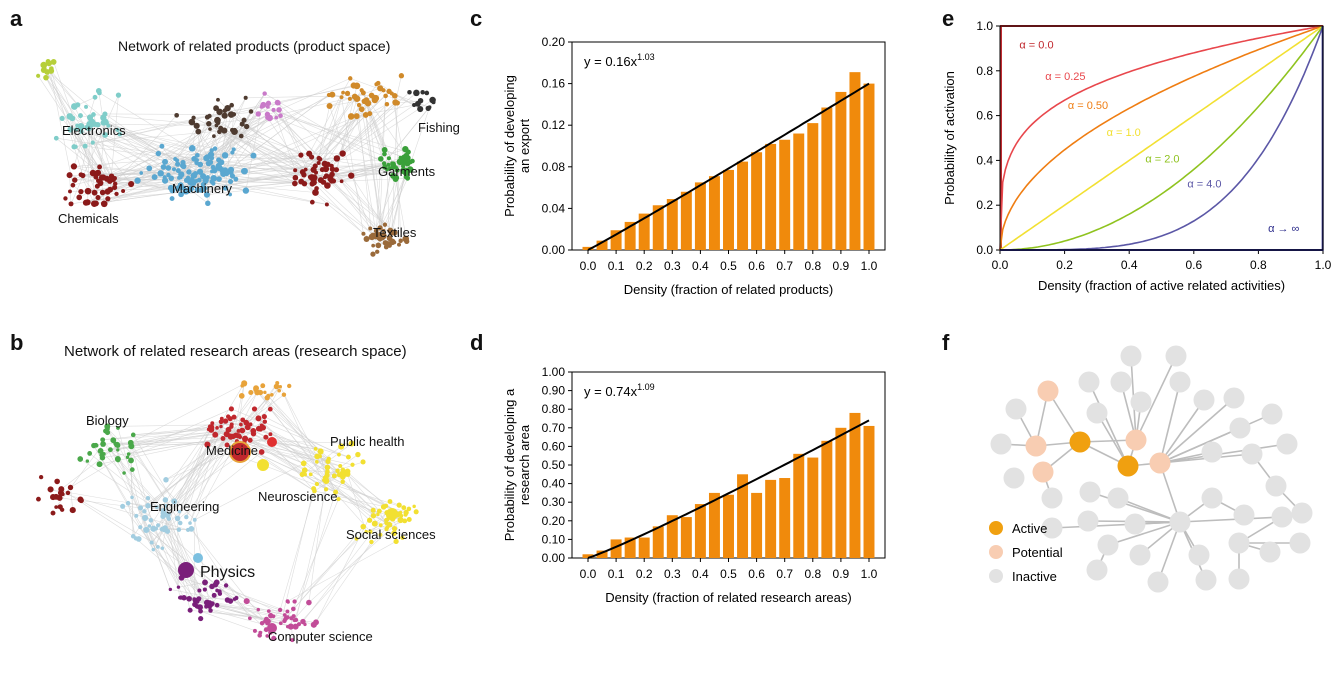 The width and height of the screenshot is (1334, 676). I want to click on x-tick-label: 1.0, so click(869, 574).